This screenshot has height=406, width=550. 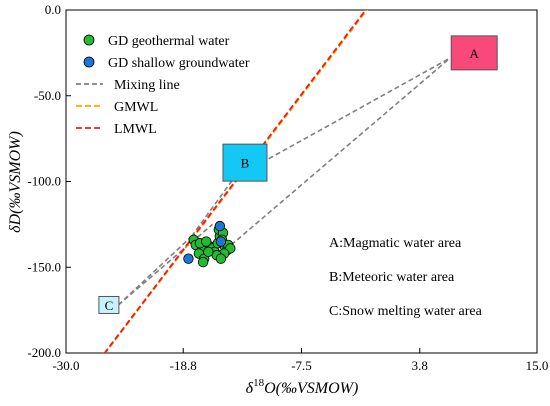 I want to click on x-axis-label: δ18O(‰VSMOW), so click(x=302, y=387).